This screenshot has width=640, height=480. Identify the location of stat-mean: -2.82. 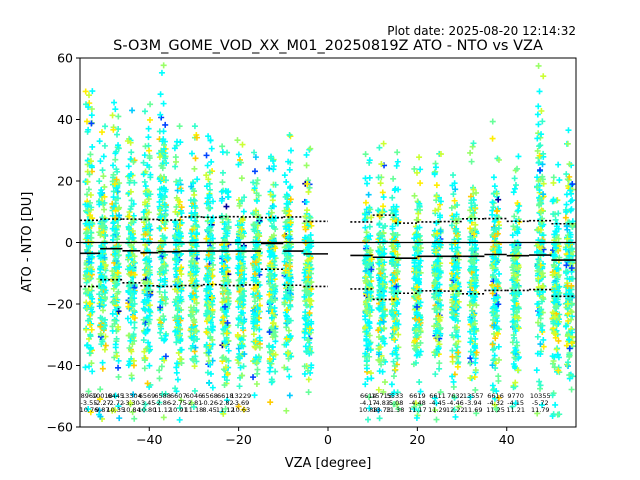
(225, 403).